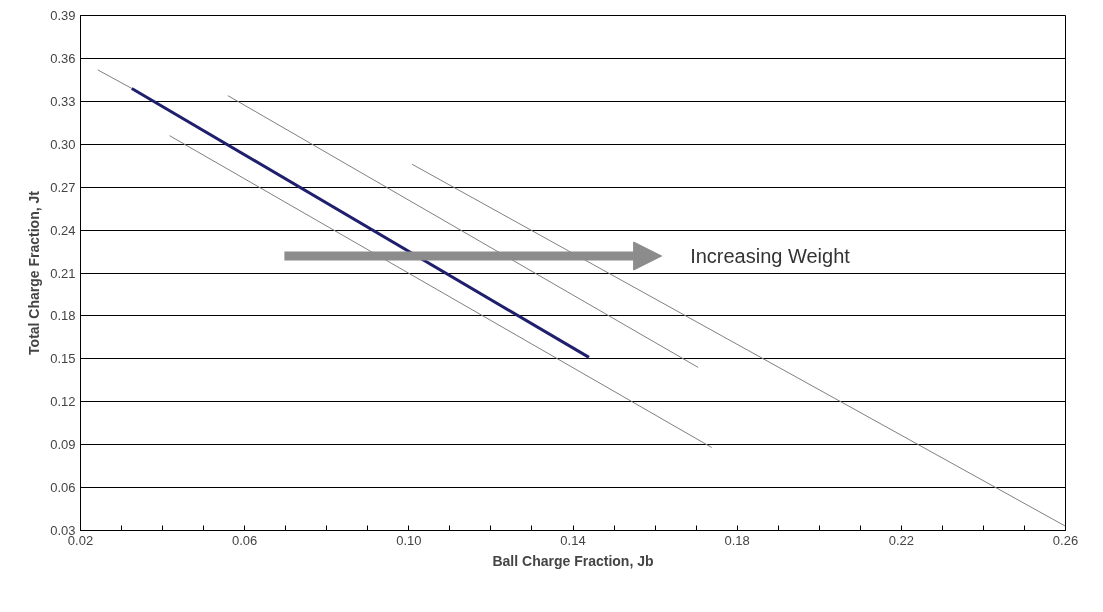  What do you see at coordinates (63, 488) in the screenshot?
I see `y-tick-label: 0.06` at bounding box center [63, 488].